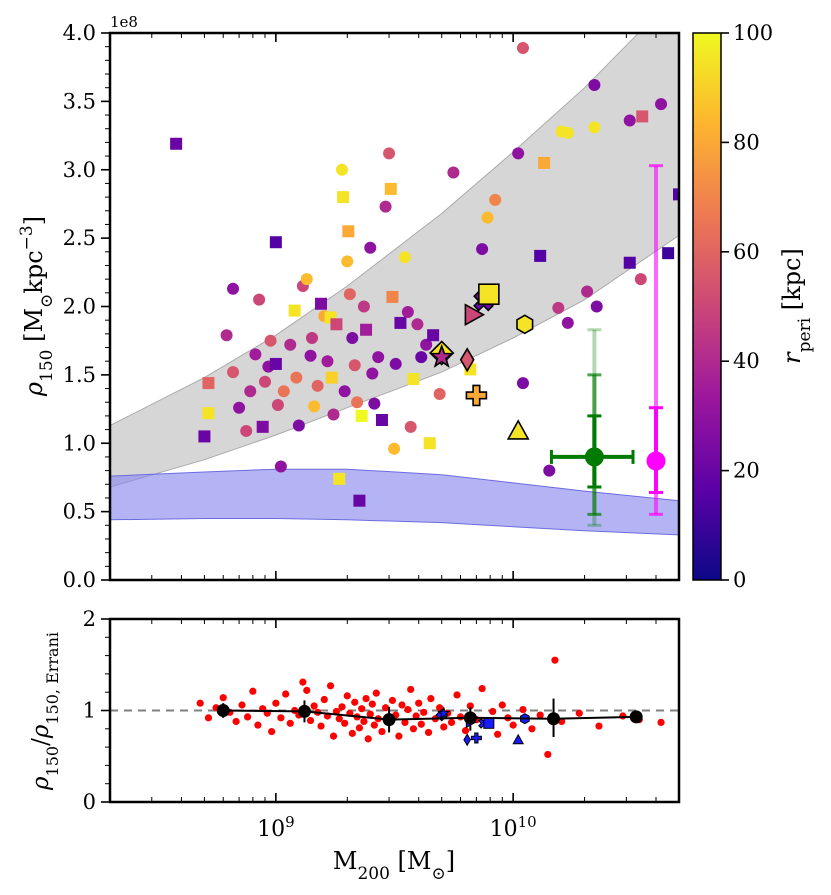 The height and width of the screenshot is (895, 831). I want to click on lower-band-lower-edge, so click(394, 527).